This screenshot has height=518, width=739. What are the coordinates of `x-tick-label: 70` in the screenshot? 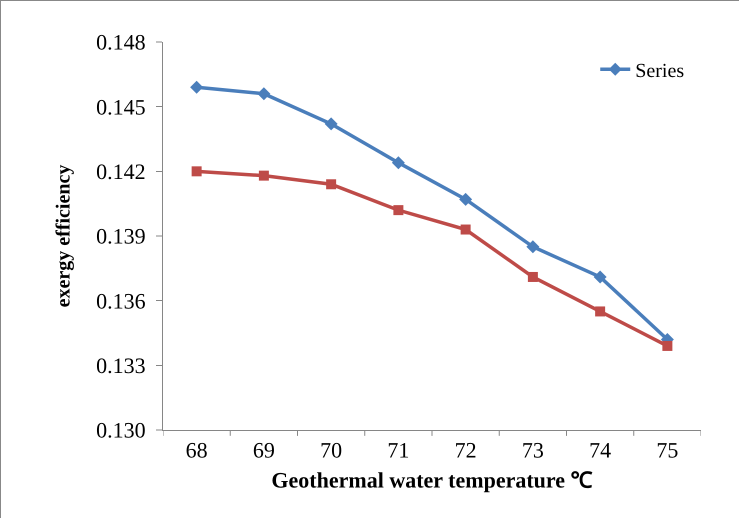 It's located at (331, 449).